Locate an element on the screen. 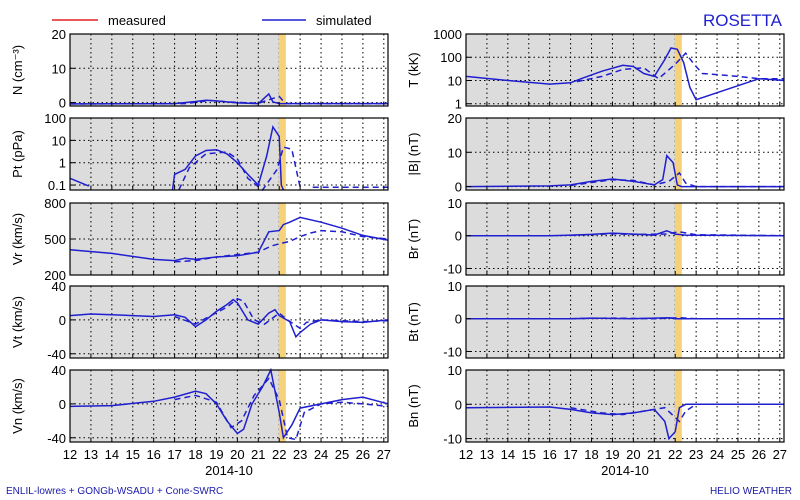 The width and height of the screenshot is (800, 500). series-simulated-dashed-Bn is located at coordinates (677, 413).